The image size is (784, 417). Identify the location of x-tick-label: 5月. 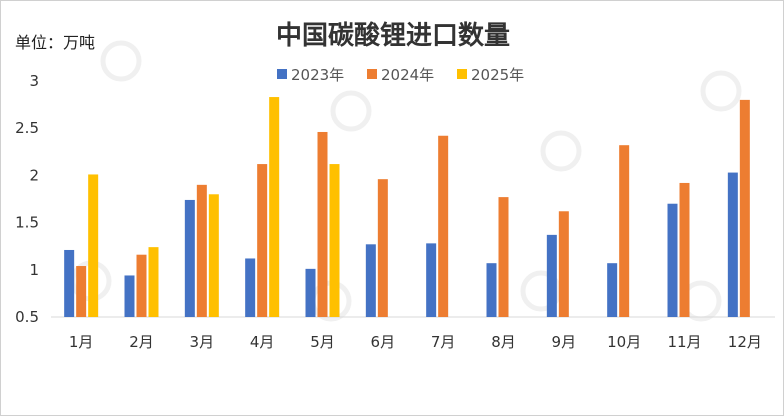
(322, 342).